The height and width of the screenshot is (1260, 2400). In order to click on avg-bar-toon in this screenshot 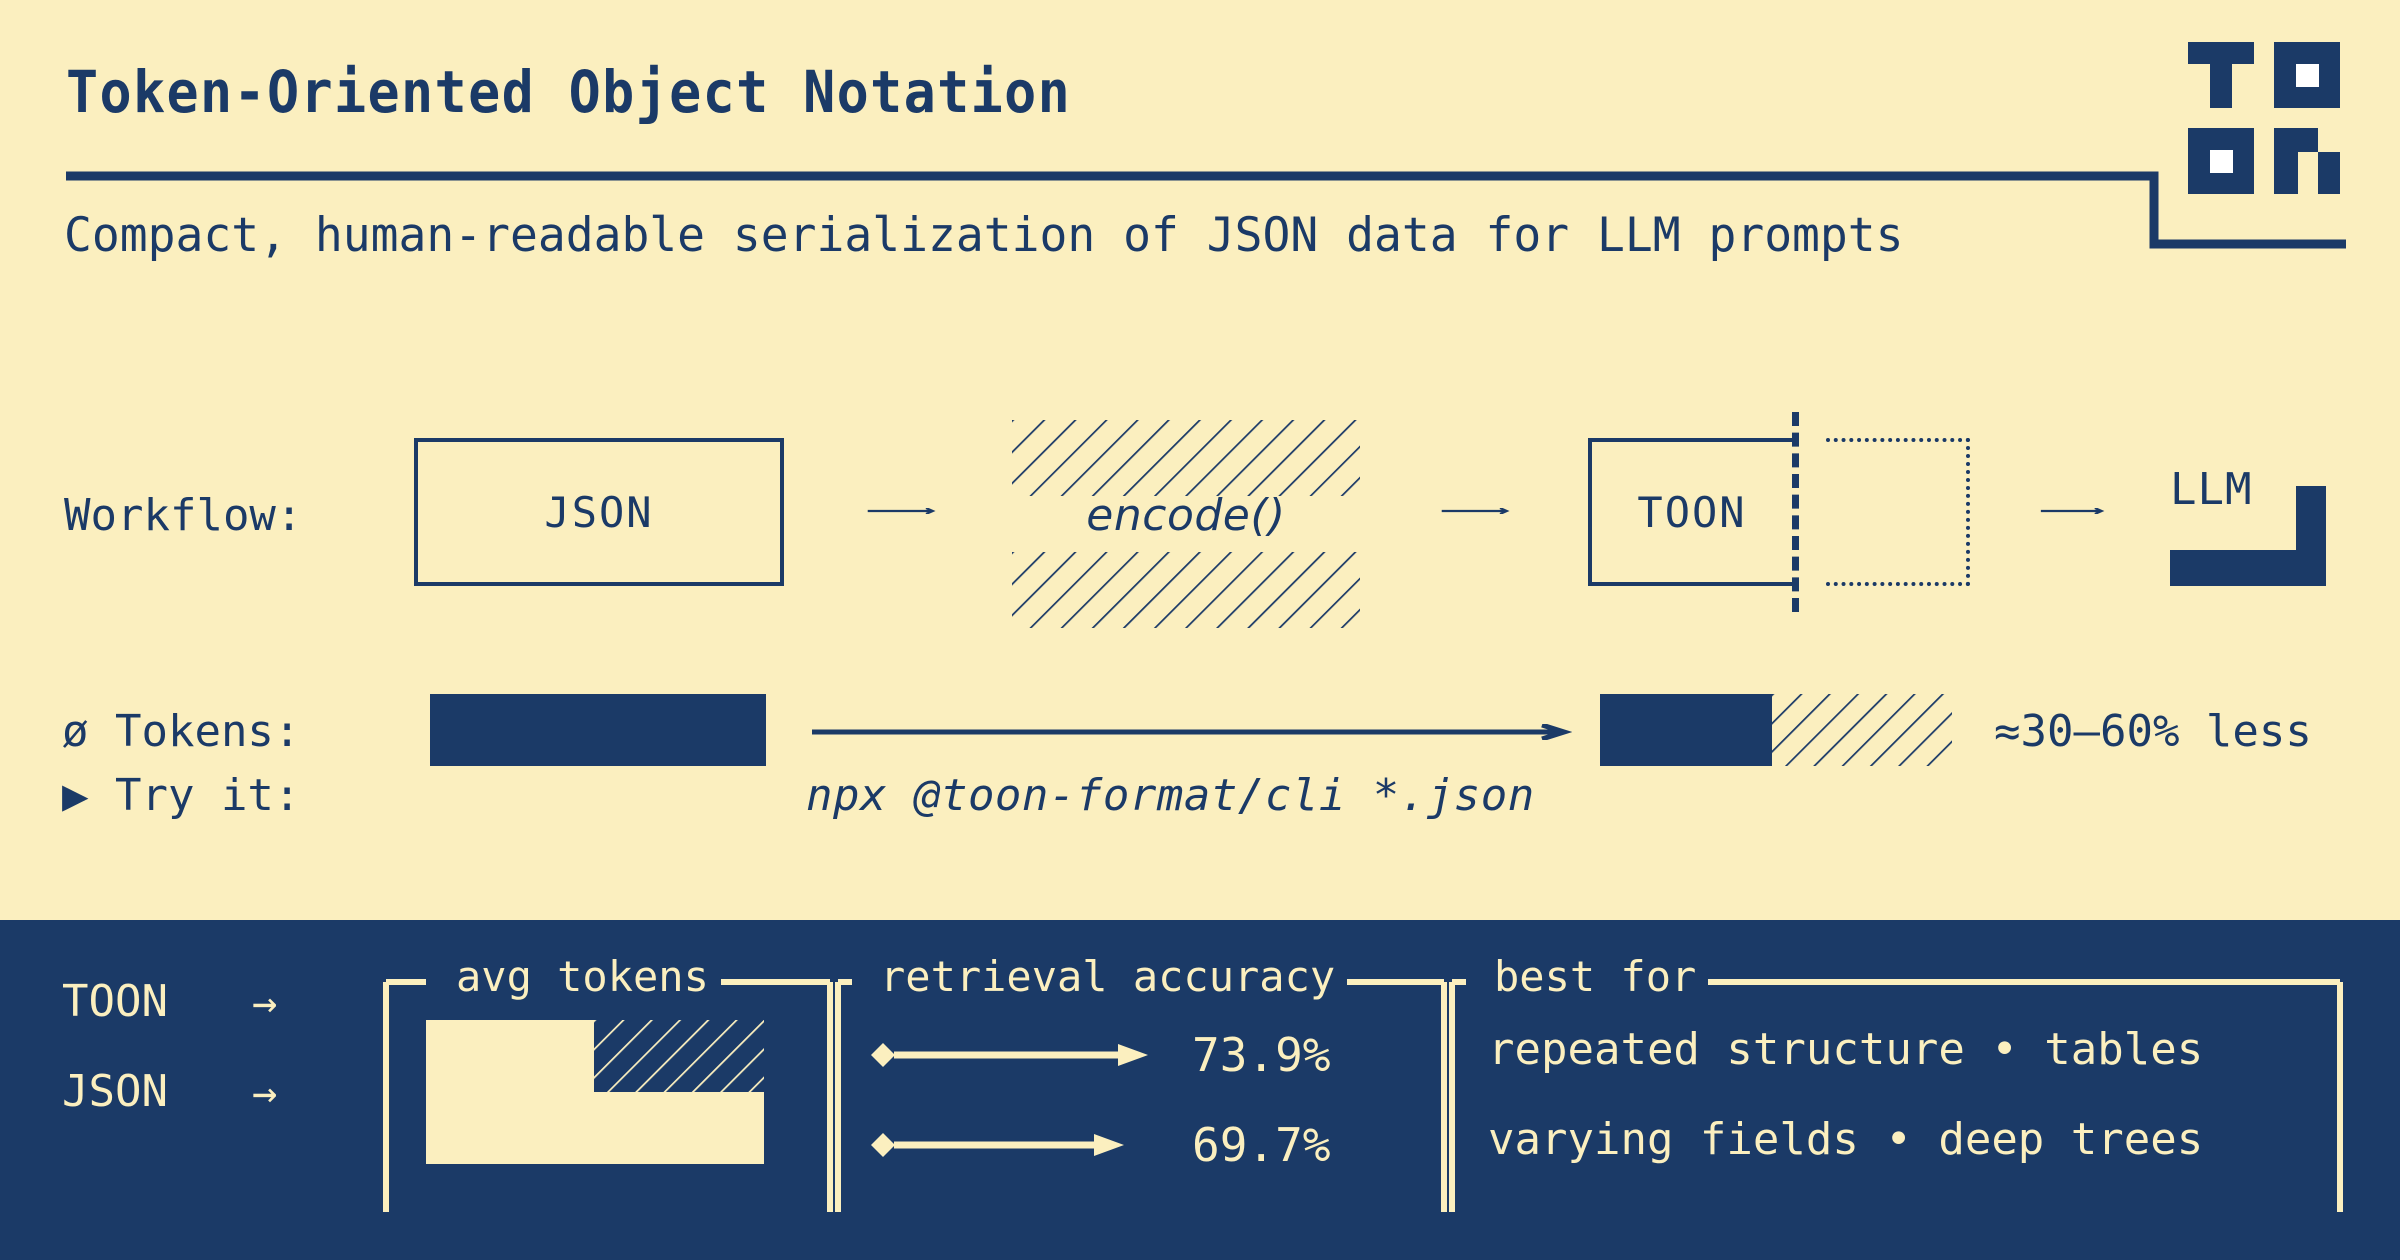, I will do `click(595, 1056)`.